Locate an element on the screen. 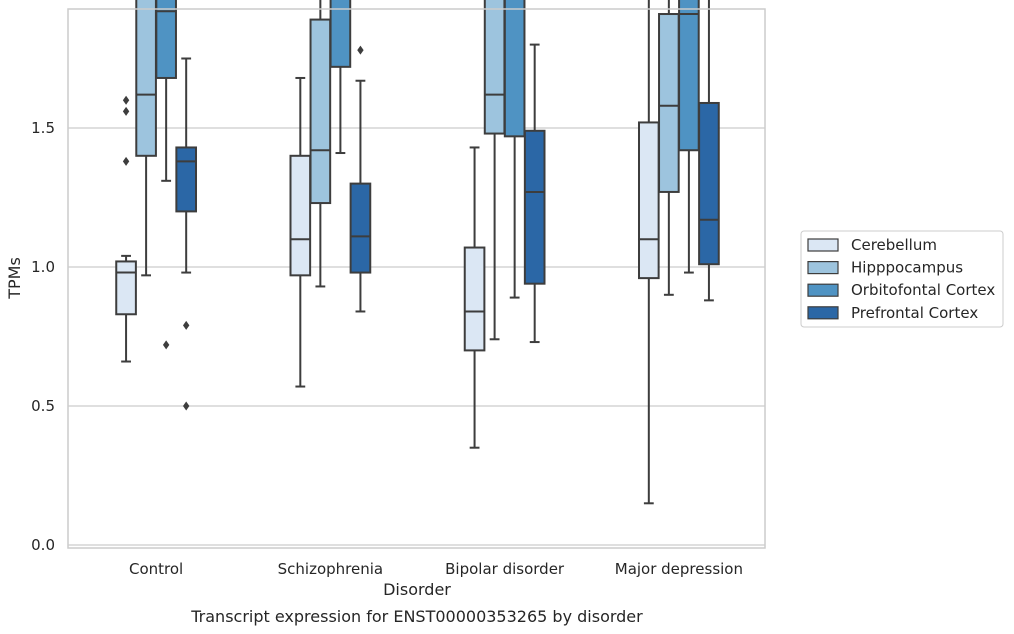 The height and width of the screenshot is (634, 1014). legend-label: Cerebellum is located at coordinates (894, 245).